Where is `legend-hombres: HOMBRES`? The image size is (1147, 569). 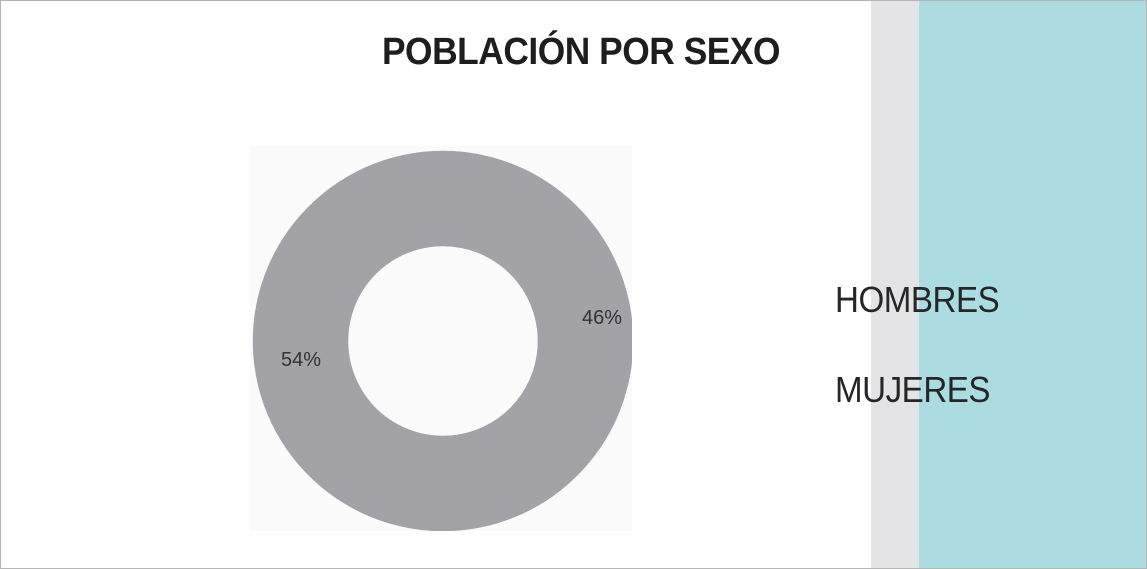 legend-hombres: HOMBRES is located at coordinates (917, 299).